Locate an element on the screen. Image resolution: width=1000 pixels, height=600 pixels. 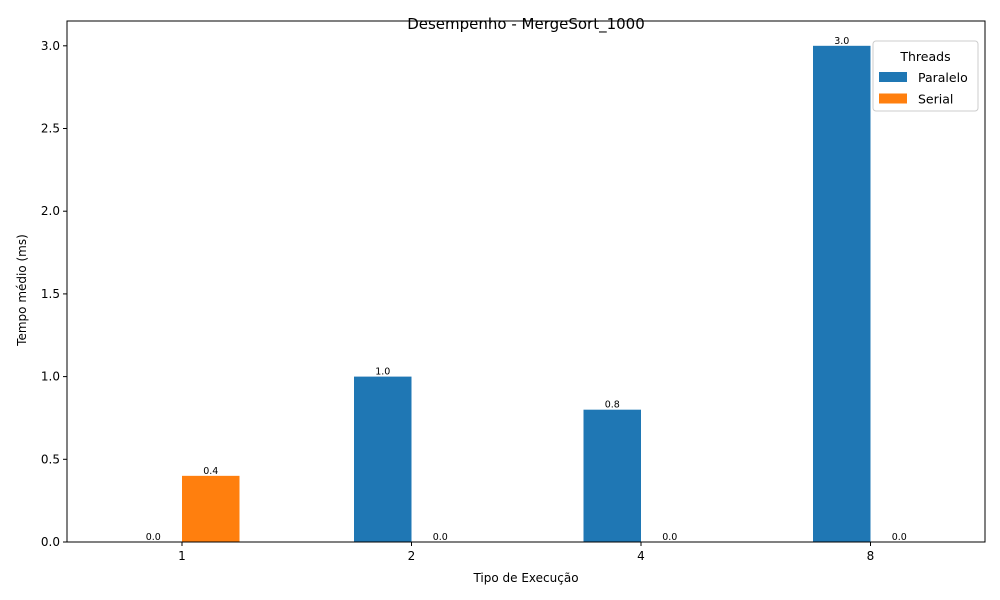
data-label-paralelo-1: 0.0 is located at coordinates (153, 537).